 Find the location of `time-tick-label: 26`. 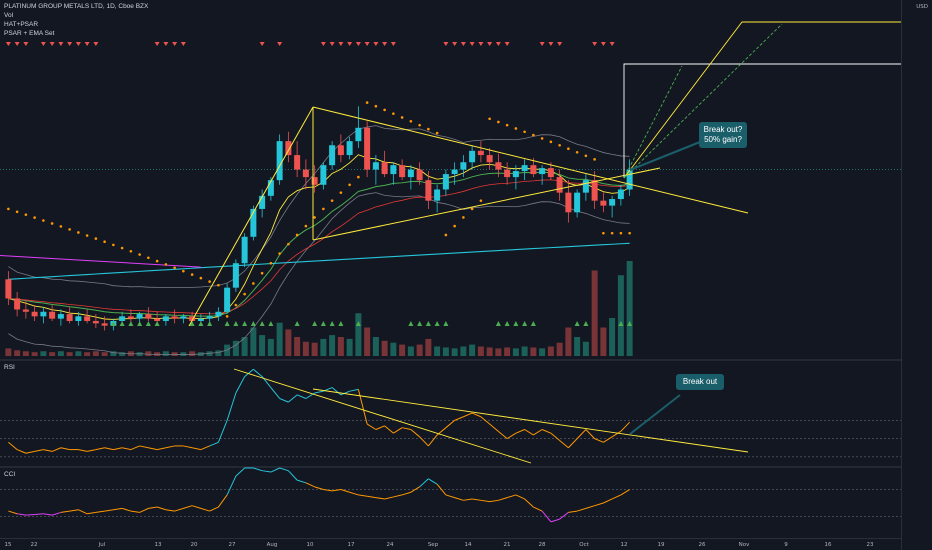

time-tick-label: 26 is located at coordinates (702, 545).